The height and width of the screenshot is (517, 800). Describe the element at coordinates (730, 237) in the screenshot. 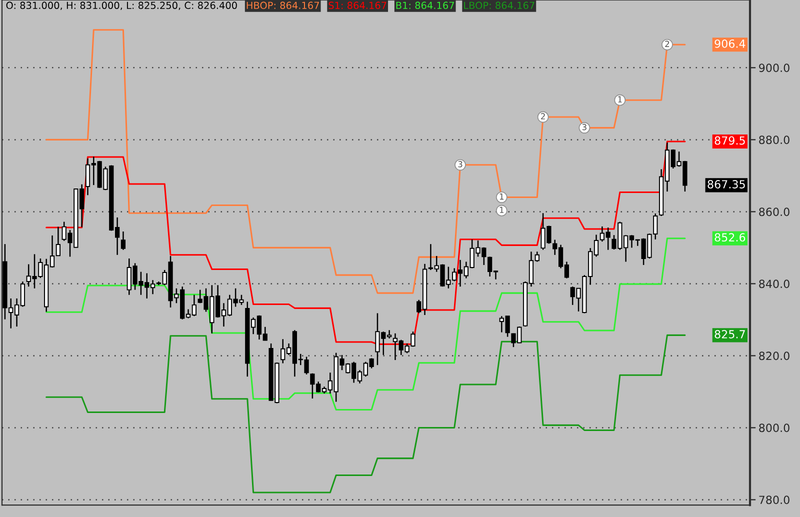

I see `text: 852.6` at that location.